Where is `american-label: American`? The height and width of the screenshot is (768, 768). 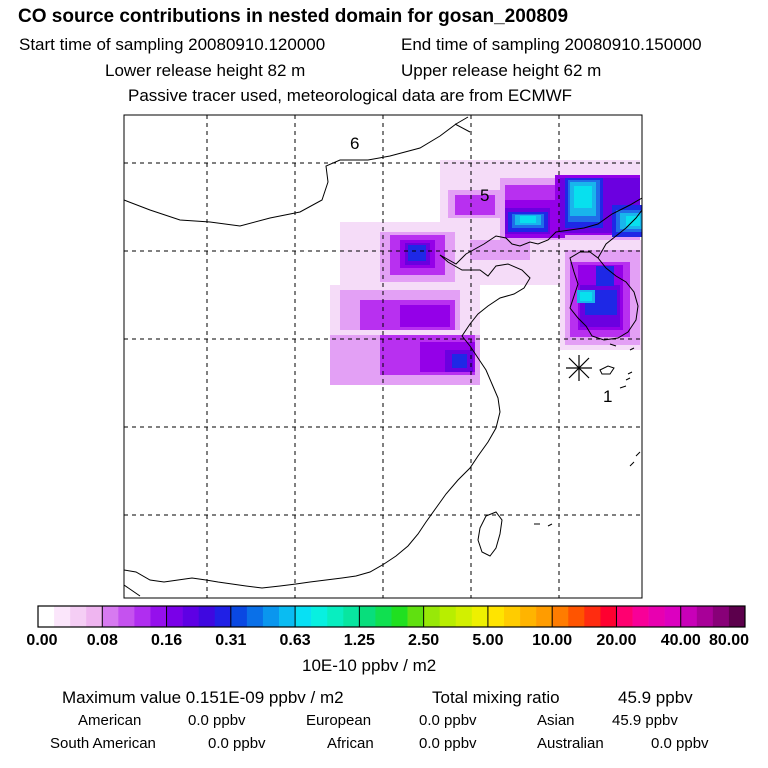 american-label: American is located at coordinates (110, 720).